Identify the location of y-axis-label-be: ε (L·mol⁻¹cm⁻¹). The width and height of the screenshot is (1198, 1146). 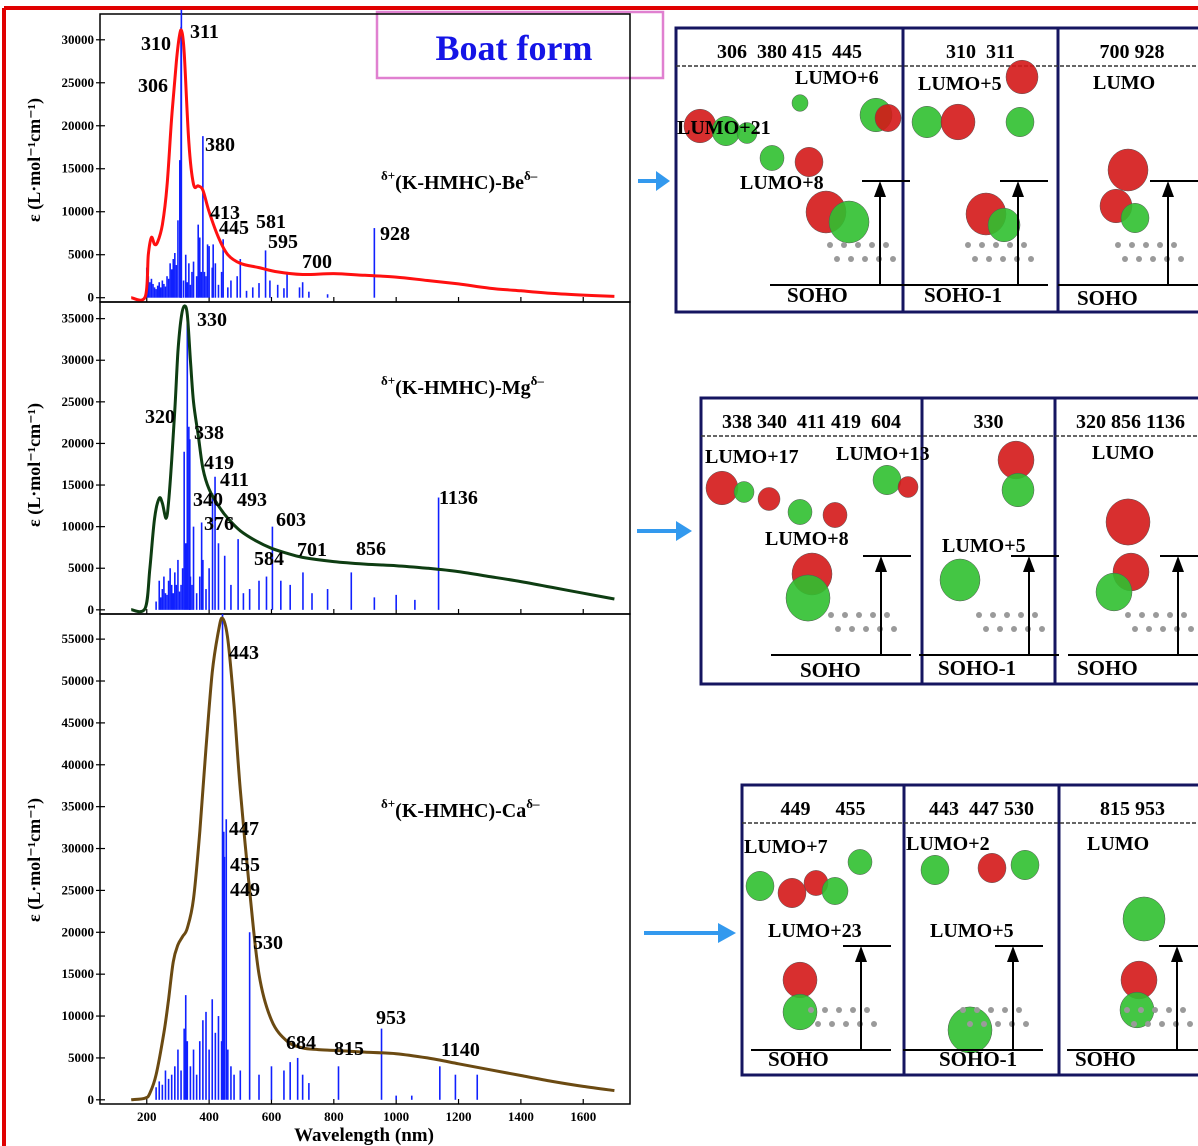
(34, 160).